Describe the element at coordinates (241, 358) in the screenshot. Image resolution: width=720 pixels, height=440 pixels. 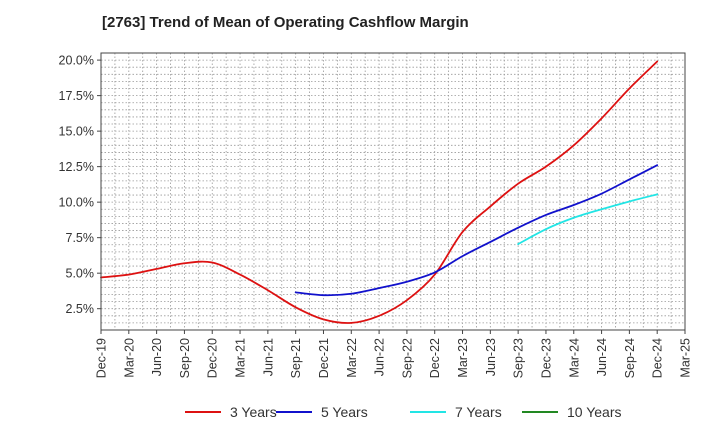
I see `x-tick-label: Mar-21` at that location.